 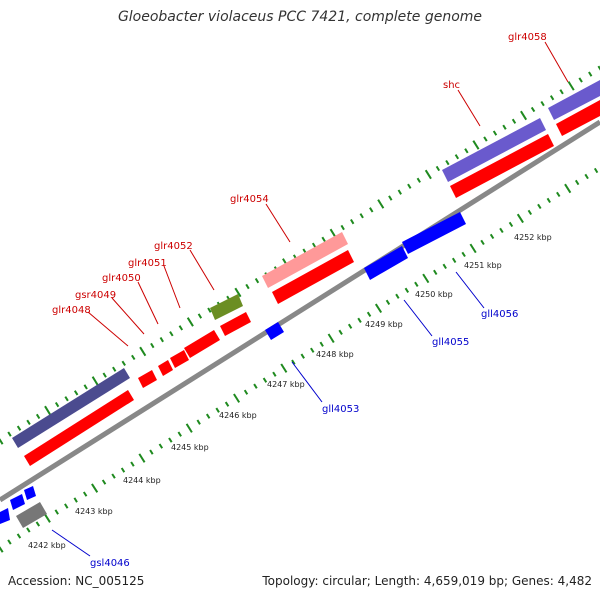 What do you see at coordinates (450, 342) in the screenshot?
I see `label-gll4055: gll4055` at bounding box center [450, 342].